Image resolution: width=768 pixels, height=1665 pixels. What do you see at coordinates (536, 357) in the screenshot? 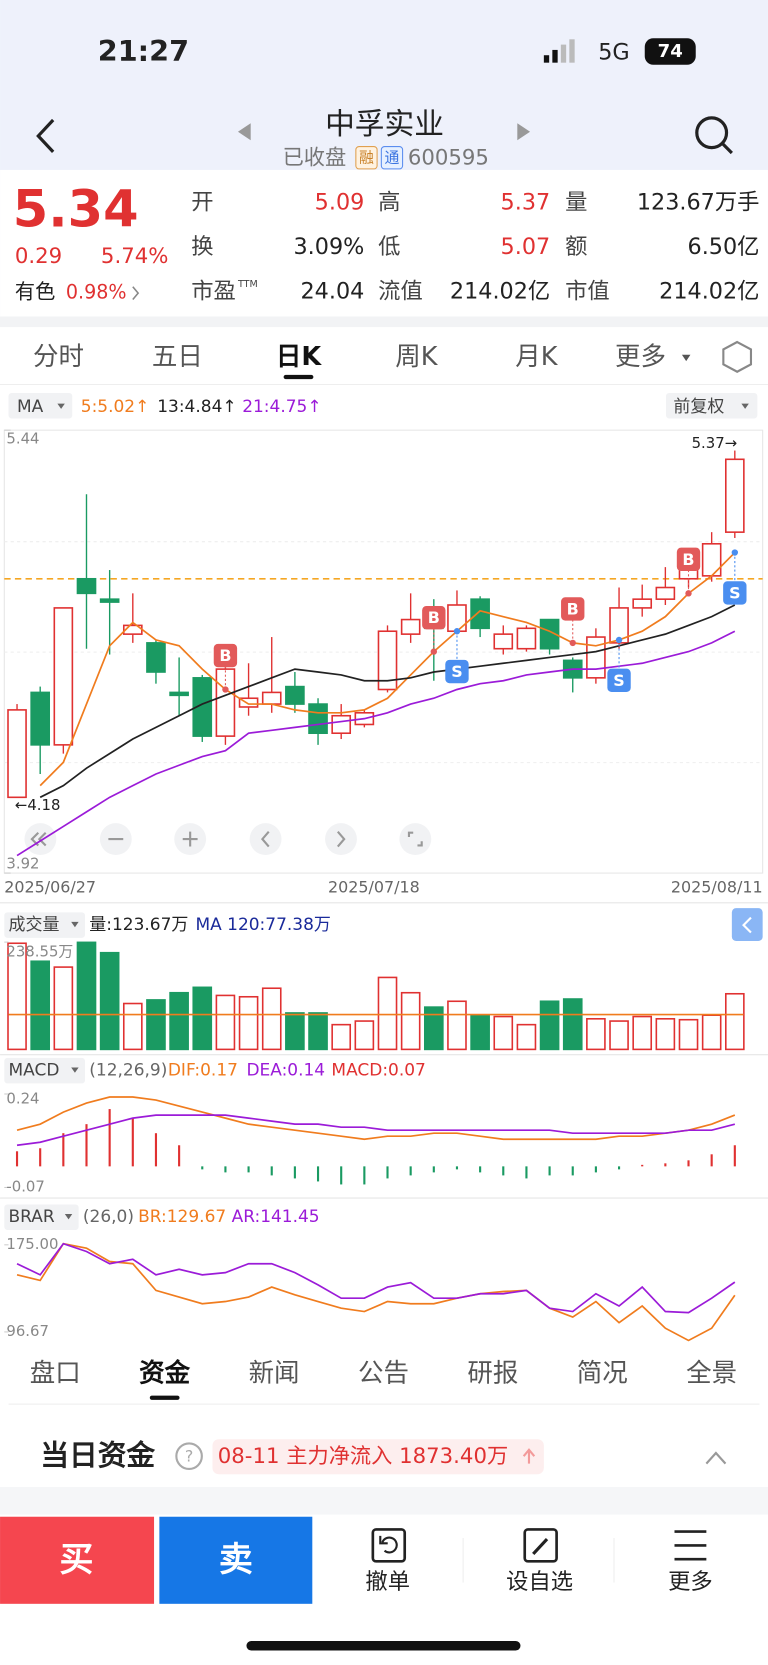
I see `period-tab: 月K` at bounding box center [536, 357].